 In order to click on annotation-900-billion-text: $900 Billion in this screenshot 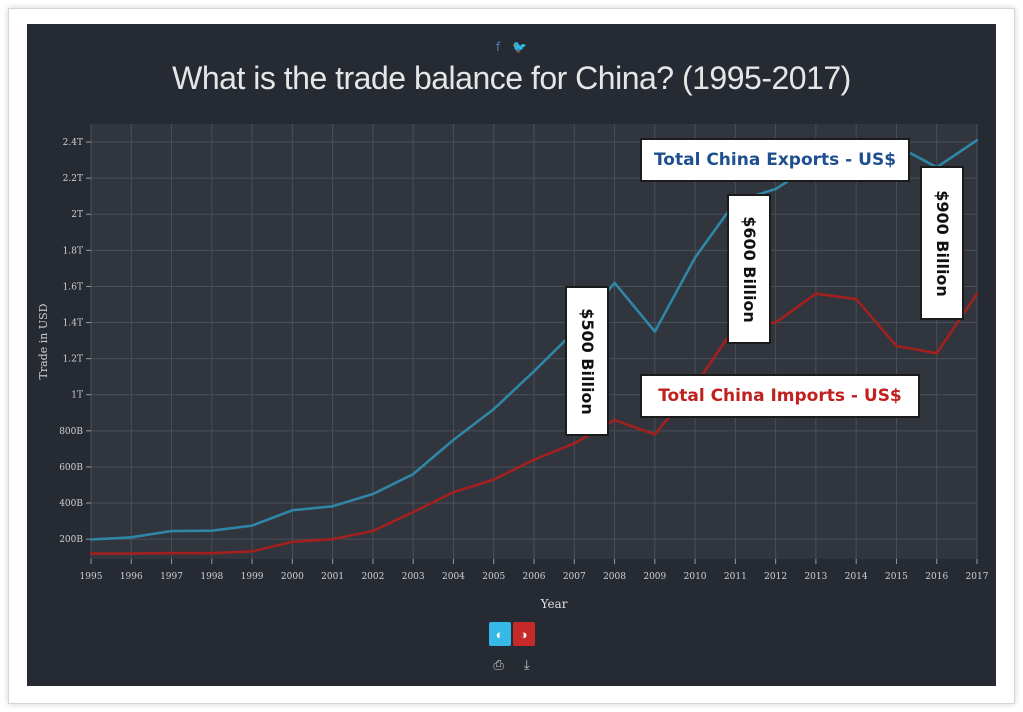, I will do `click(942, 243)`.